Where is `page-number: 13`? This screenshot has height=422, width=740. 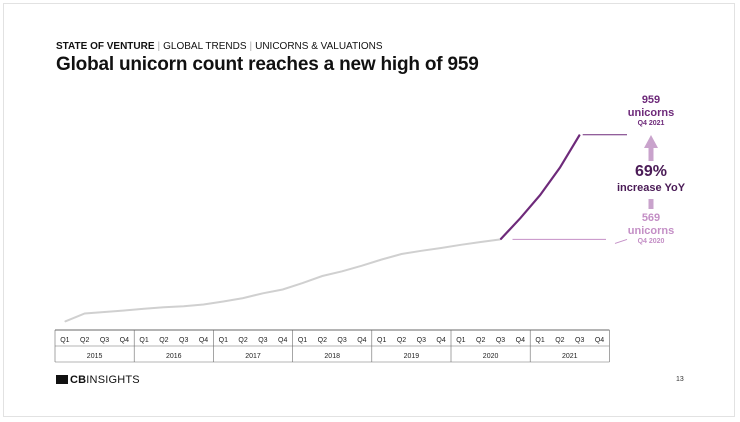 page-number: 13 is located at coordinates (680, 379).